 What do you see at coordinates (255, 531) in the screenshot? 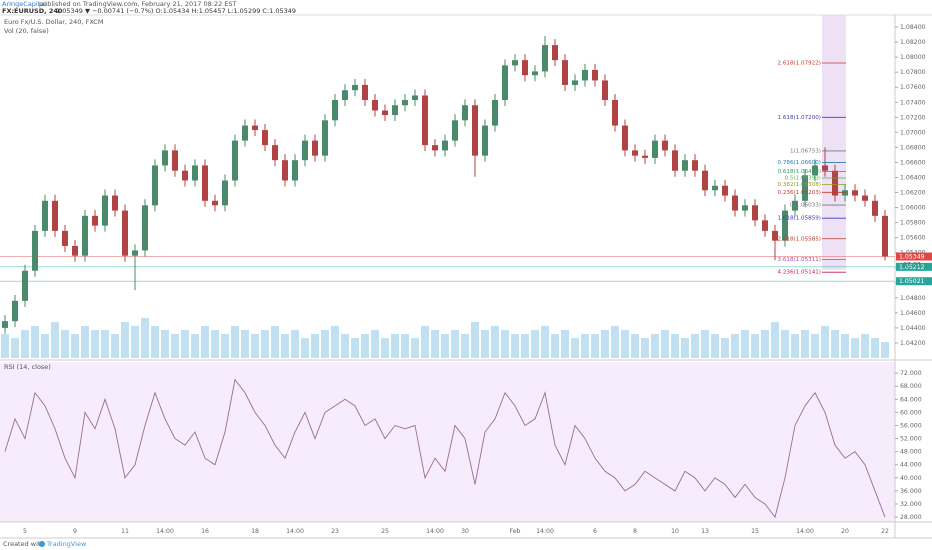
I see `x-tick-label: 18` at bounding box center [255, 531].